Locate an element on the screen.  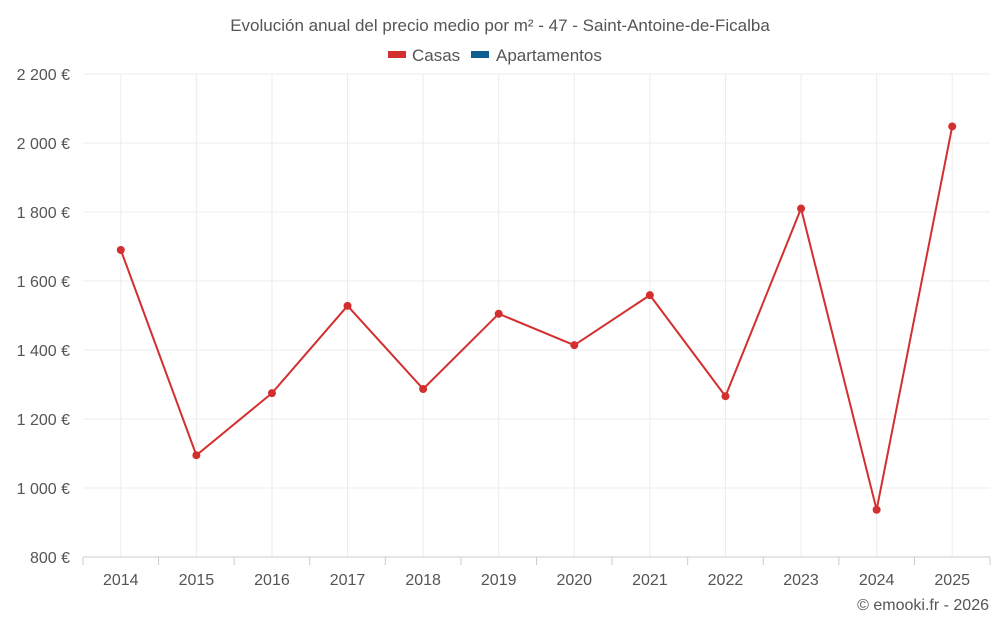
x-tick-label: 2024 is located at coordinates (877, 580).